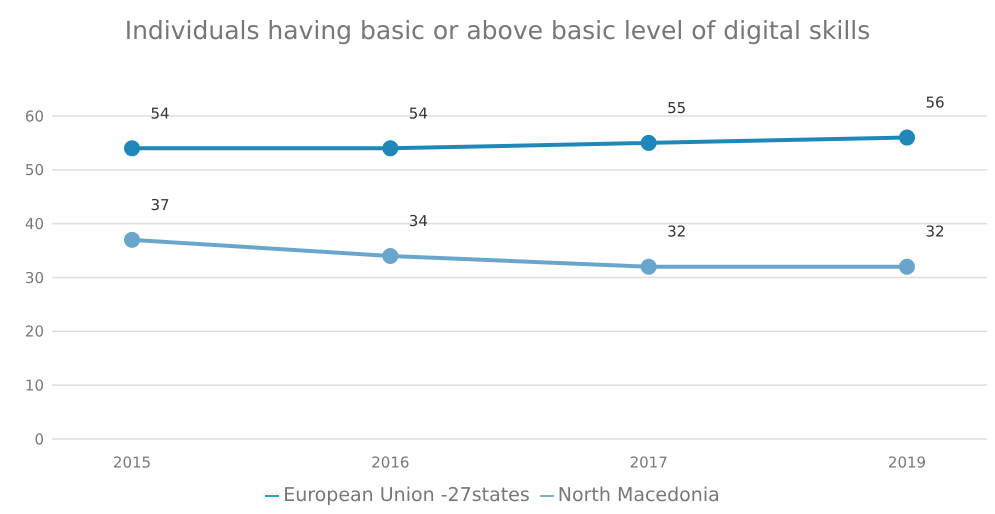 Image resolution: width=995 pixels, height=514 pixels. What do you see at coordinates (34, 170) in the screenshot?
I see `y-tick-label: 50` at bounding box center [34, 170].